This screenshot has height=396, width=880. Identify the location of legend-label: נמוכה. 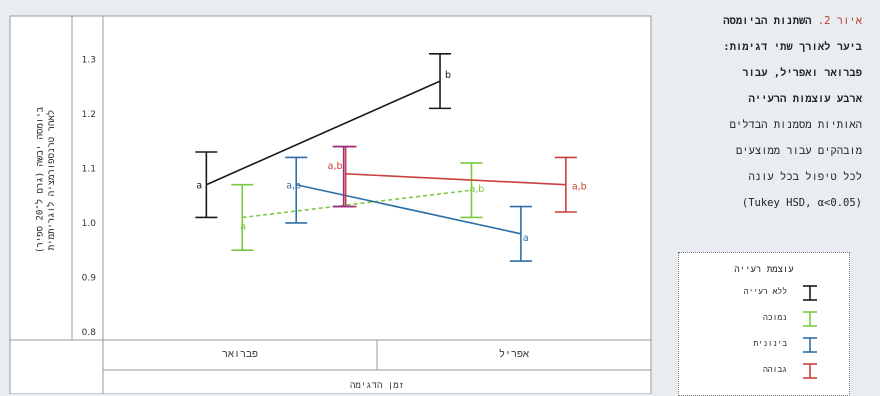
(774, 317).